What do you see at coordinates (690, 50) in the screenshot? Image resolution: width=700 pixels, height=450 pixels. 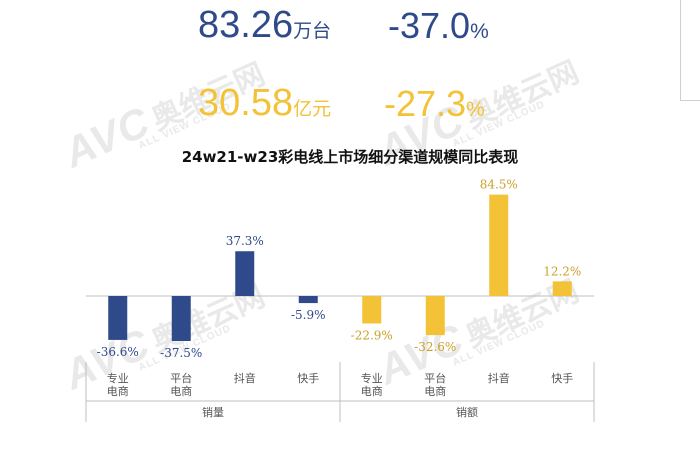 I see `panel-frame` at bounding box center [690, 50].